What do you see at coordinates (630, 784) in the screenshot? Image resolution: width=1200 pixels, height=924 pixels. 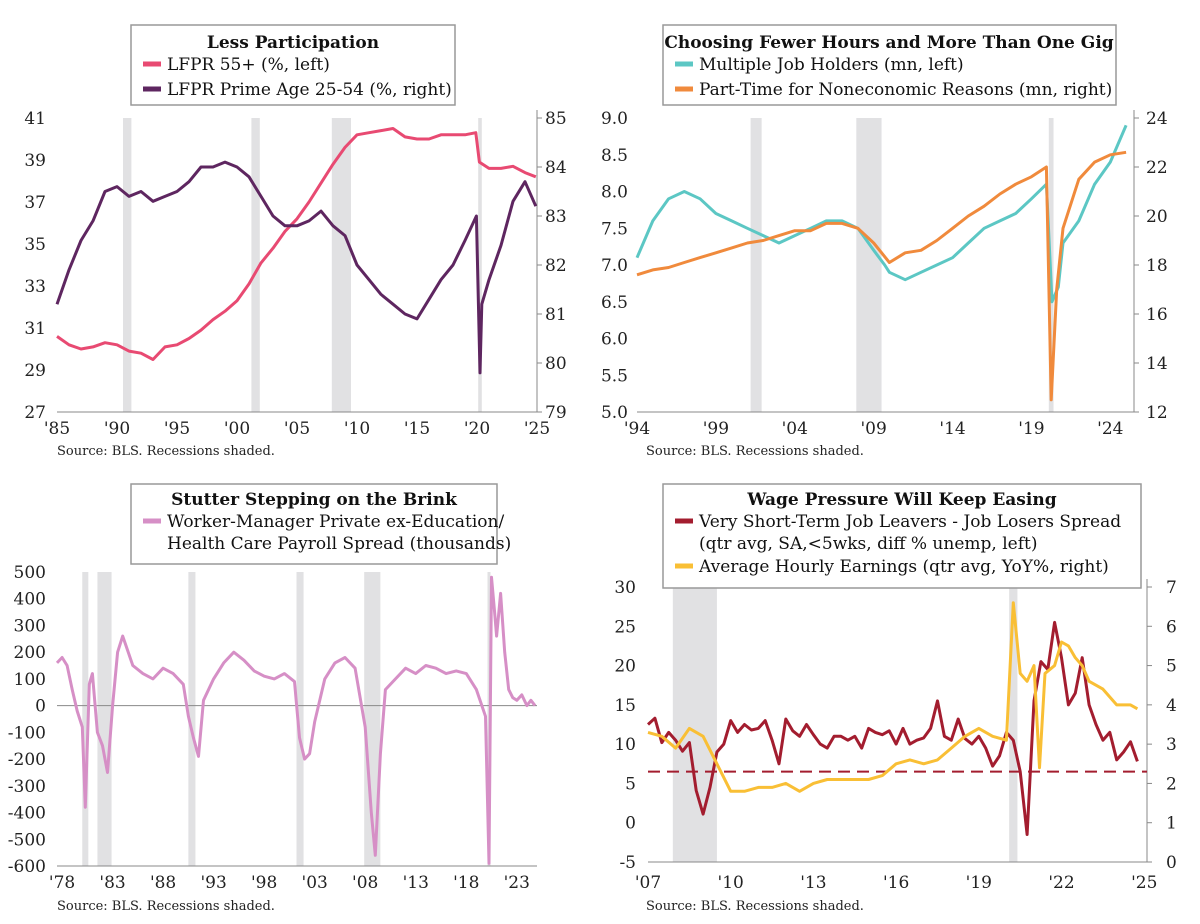 I see `y-left-tick-label: 5` at bounding box center [630, 784].